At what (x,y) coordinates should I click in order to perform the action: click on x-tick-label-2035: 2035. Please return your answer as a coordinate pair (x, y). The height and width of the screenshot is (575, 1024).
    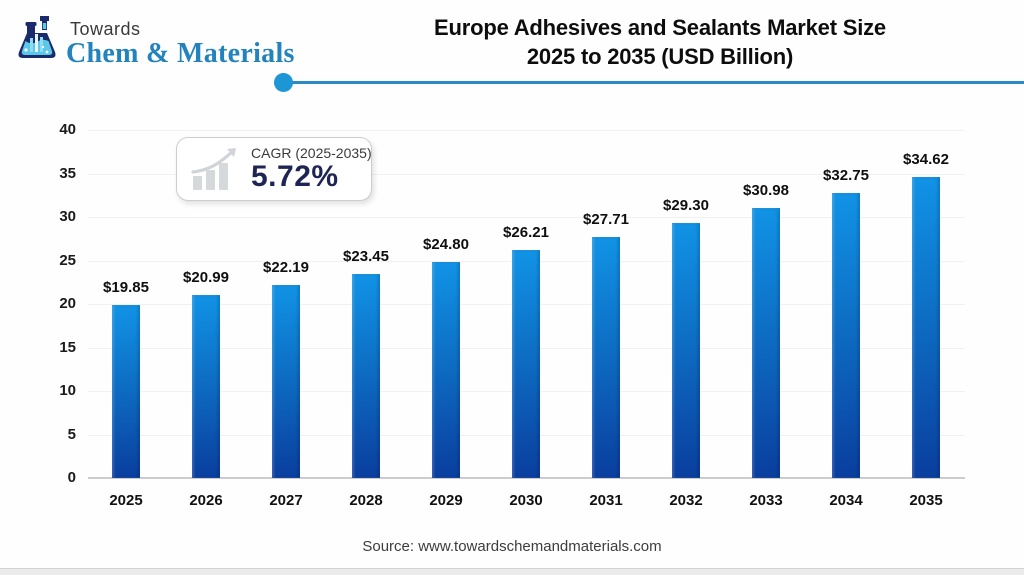
    Looking at the image, I should click on (926, 500).